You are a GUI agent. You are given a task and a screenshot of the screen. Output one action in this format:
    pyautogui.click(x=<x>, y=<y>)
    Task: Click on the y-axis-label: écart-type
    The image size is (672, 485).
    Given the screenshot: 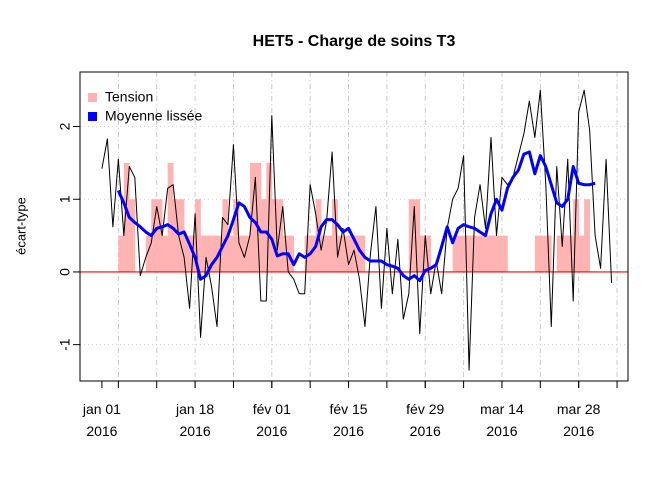 What is the action you would take?
    pyautogui.click(x=20, y=226)
    